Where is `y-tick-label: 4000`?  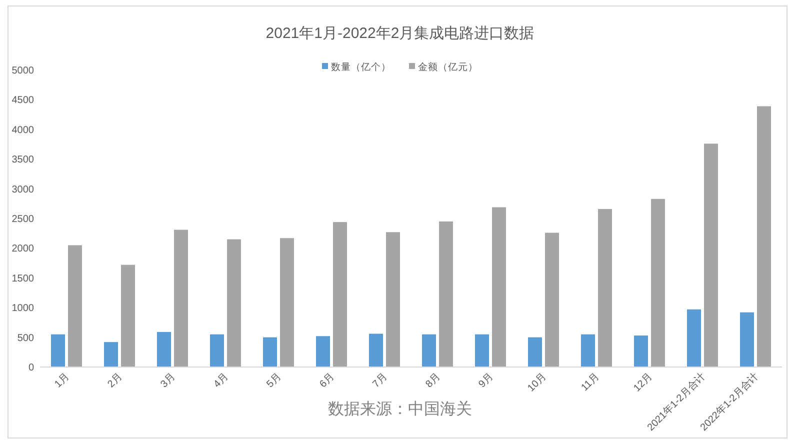 y-tick-label: 4000 is located at coordinates (23, 130).